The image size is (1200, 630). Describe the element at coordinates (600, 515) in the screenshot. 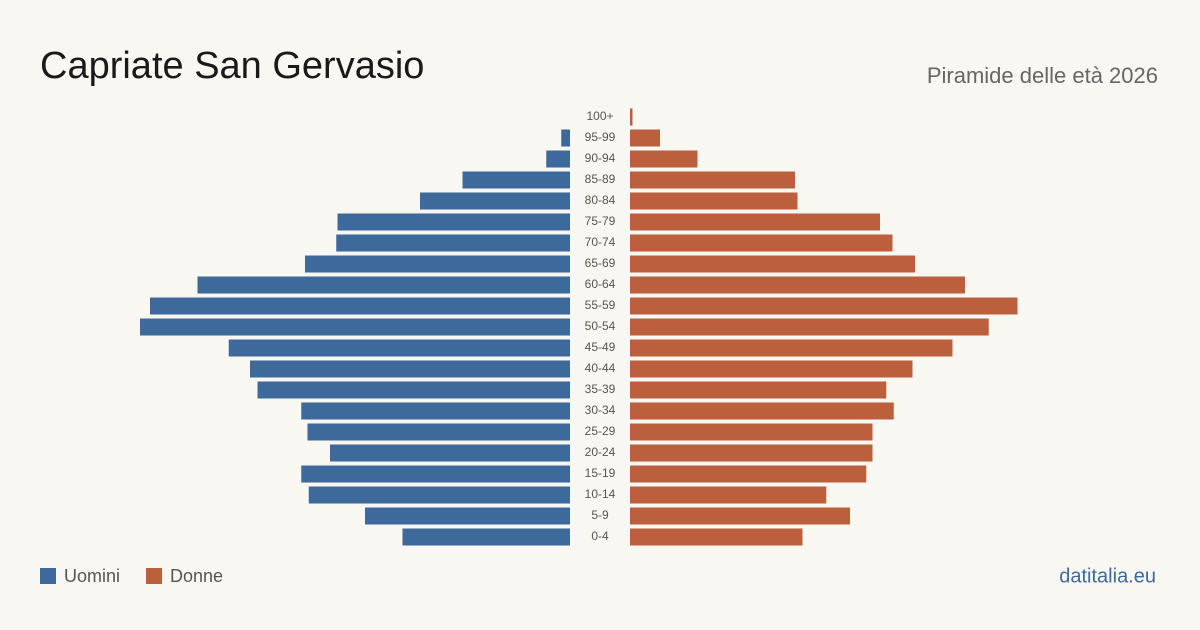

I see `age-label: 5-9` at that location.